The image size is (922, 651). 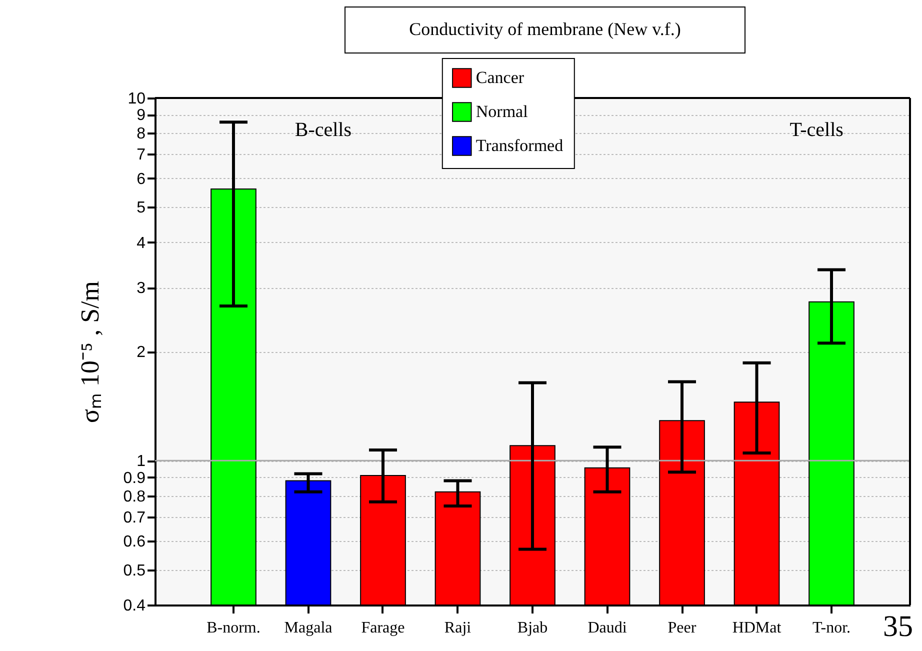 I want to click on y-tick-label: 8, so click(x=141, y=134).